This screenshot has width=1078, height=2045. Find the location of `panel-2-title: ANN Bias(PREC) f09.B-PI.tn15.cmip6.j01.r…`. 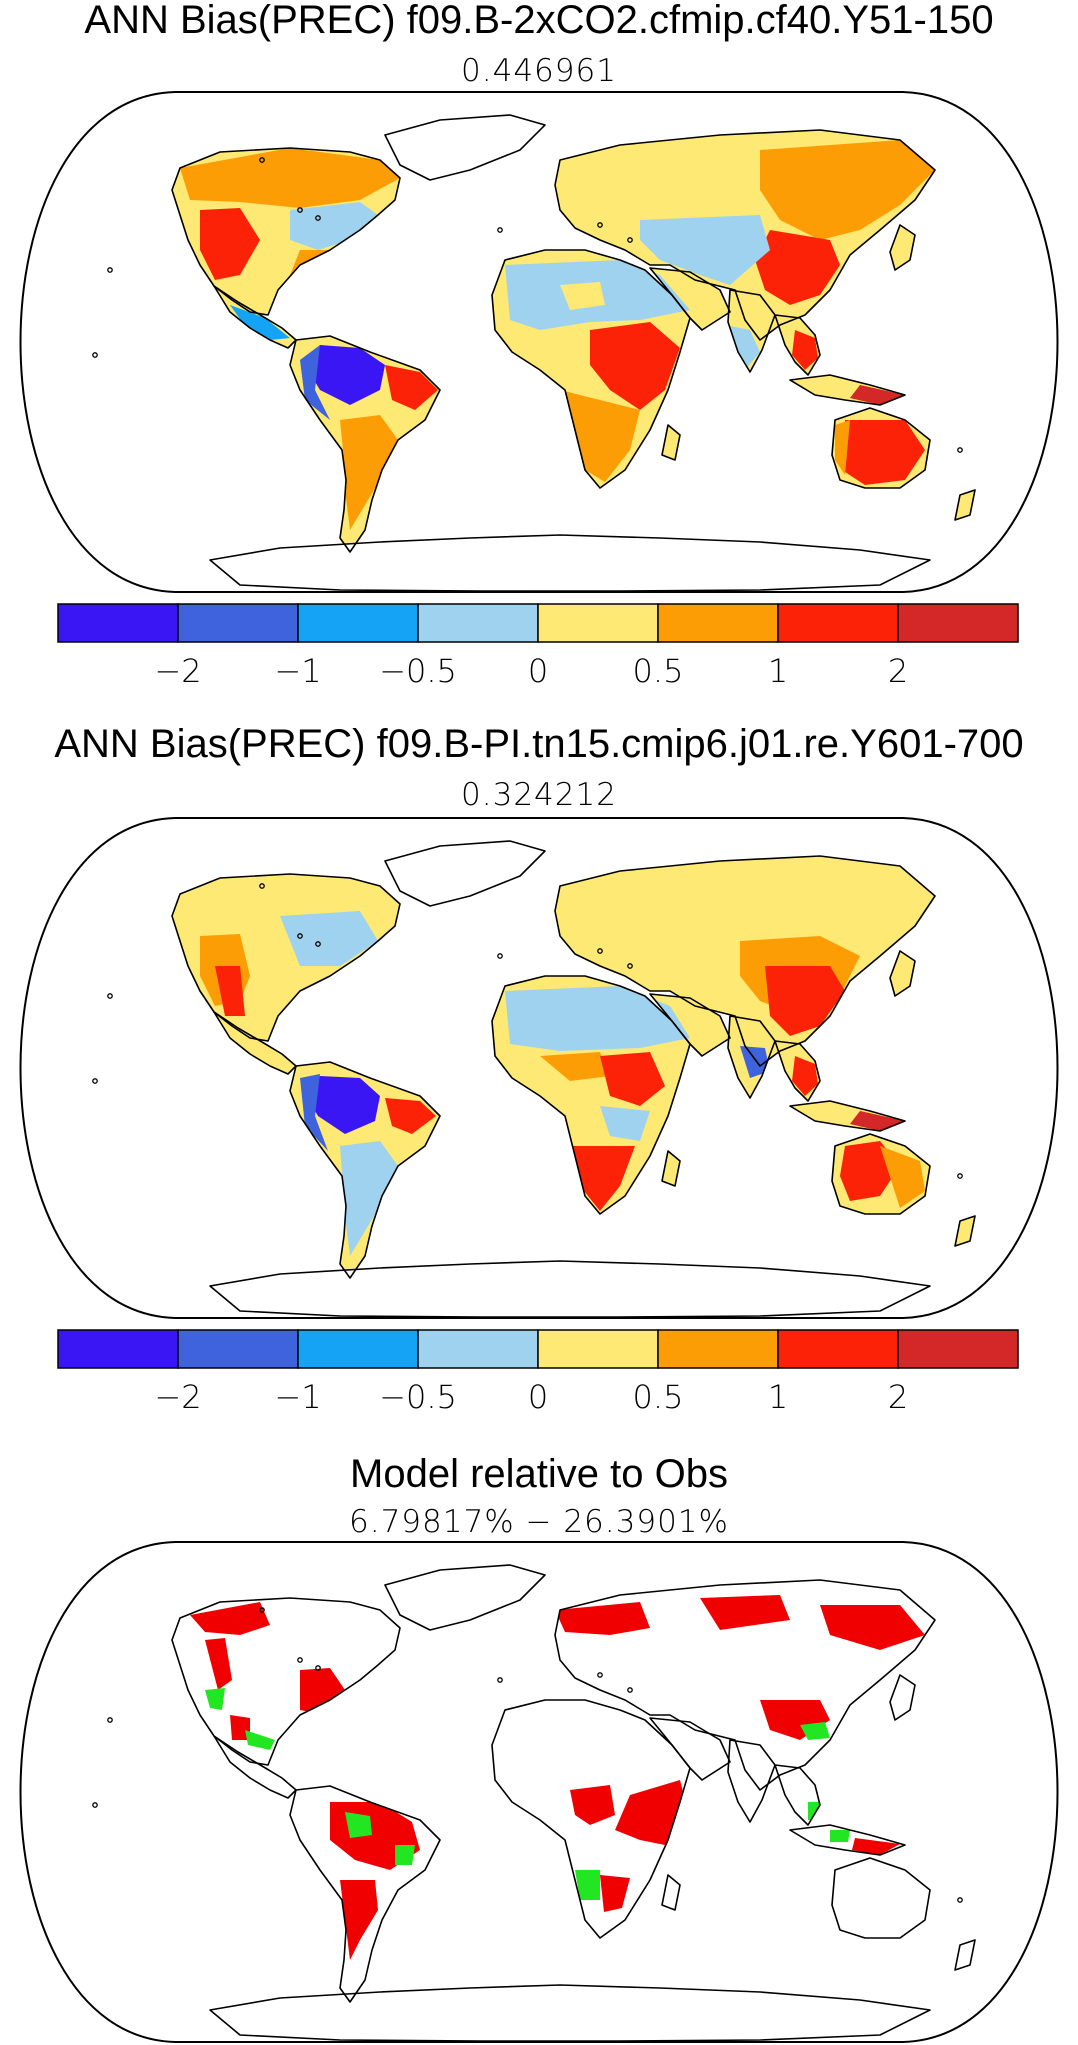

panel-2-title: ANN Bias(PREC) f09.B-PI.tn15.cmip6.j01.r… is located at coordinates (539, 744).